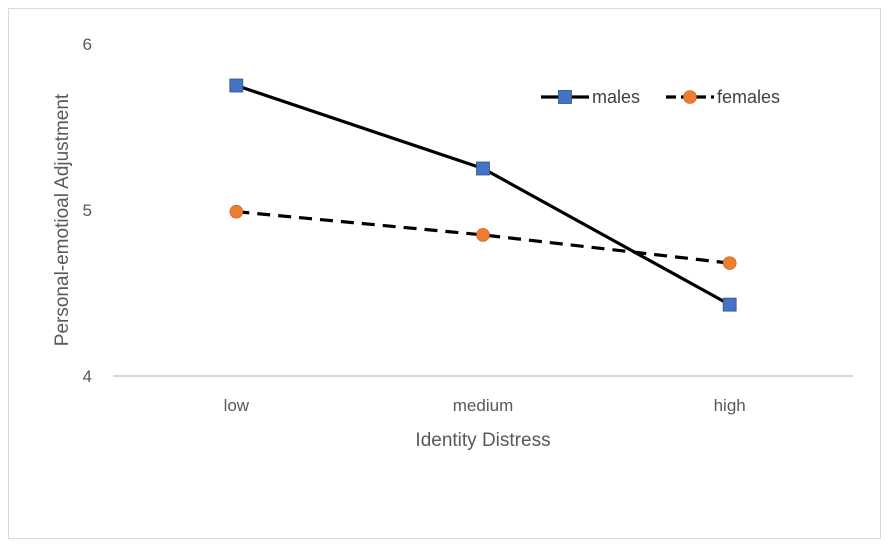 This screenshot has width=891, height=549. What do you see at coordinates (87, 44) in the screenshot?
I see `y-tick-label: 6` at bounding box center [87, 44].